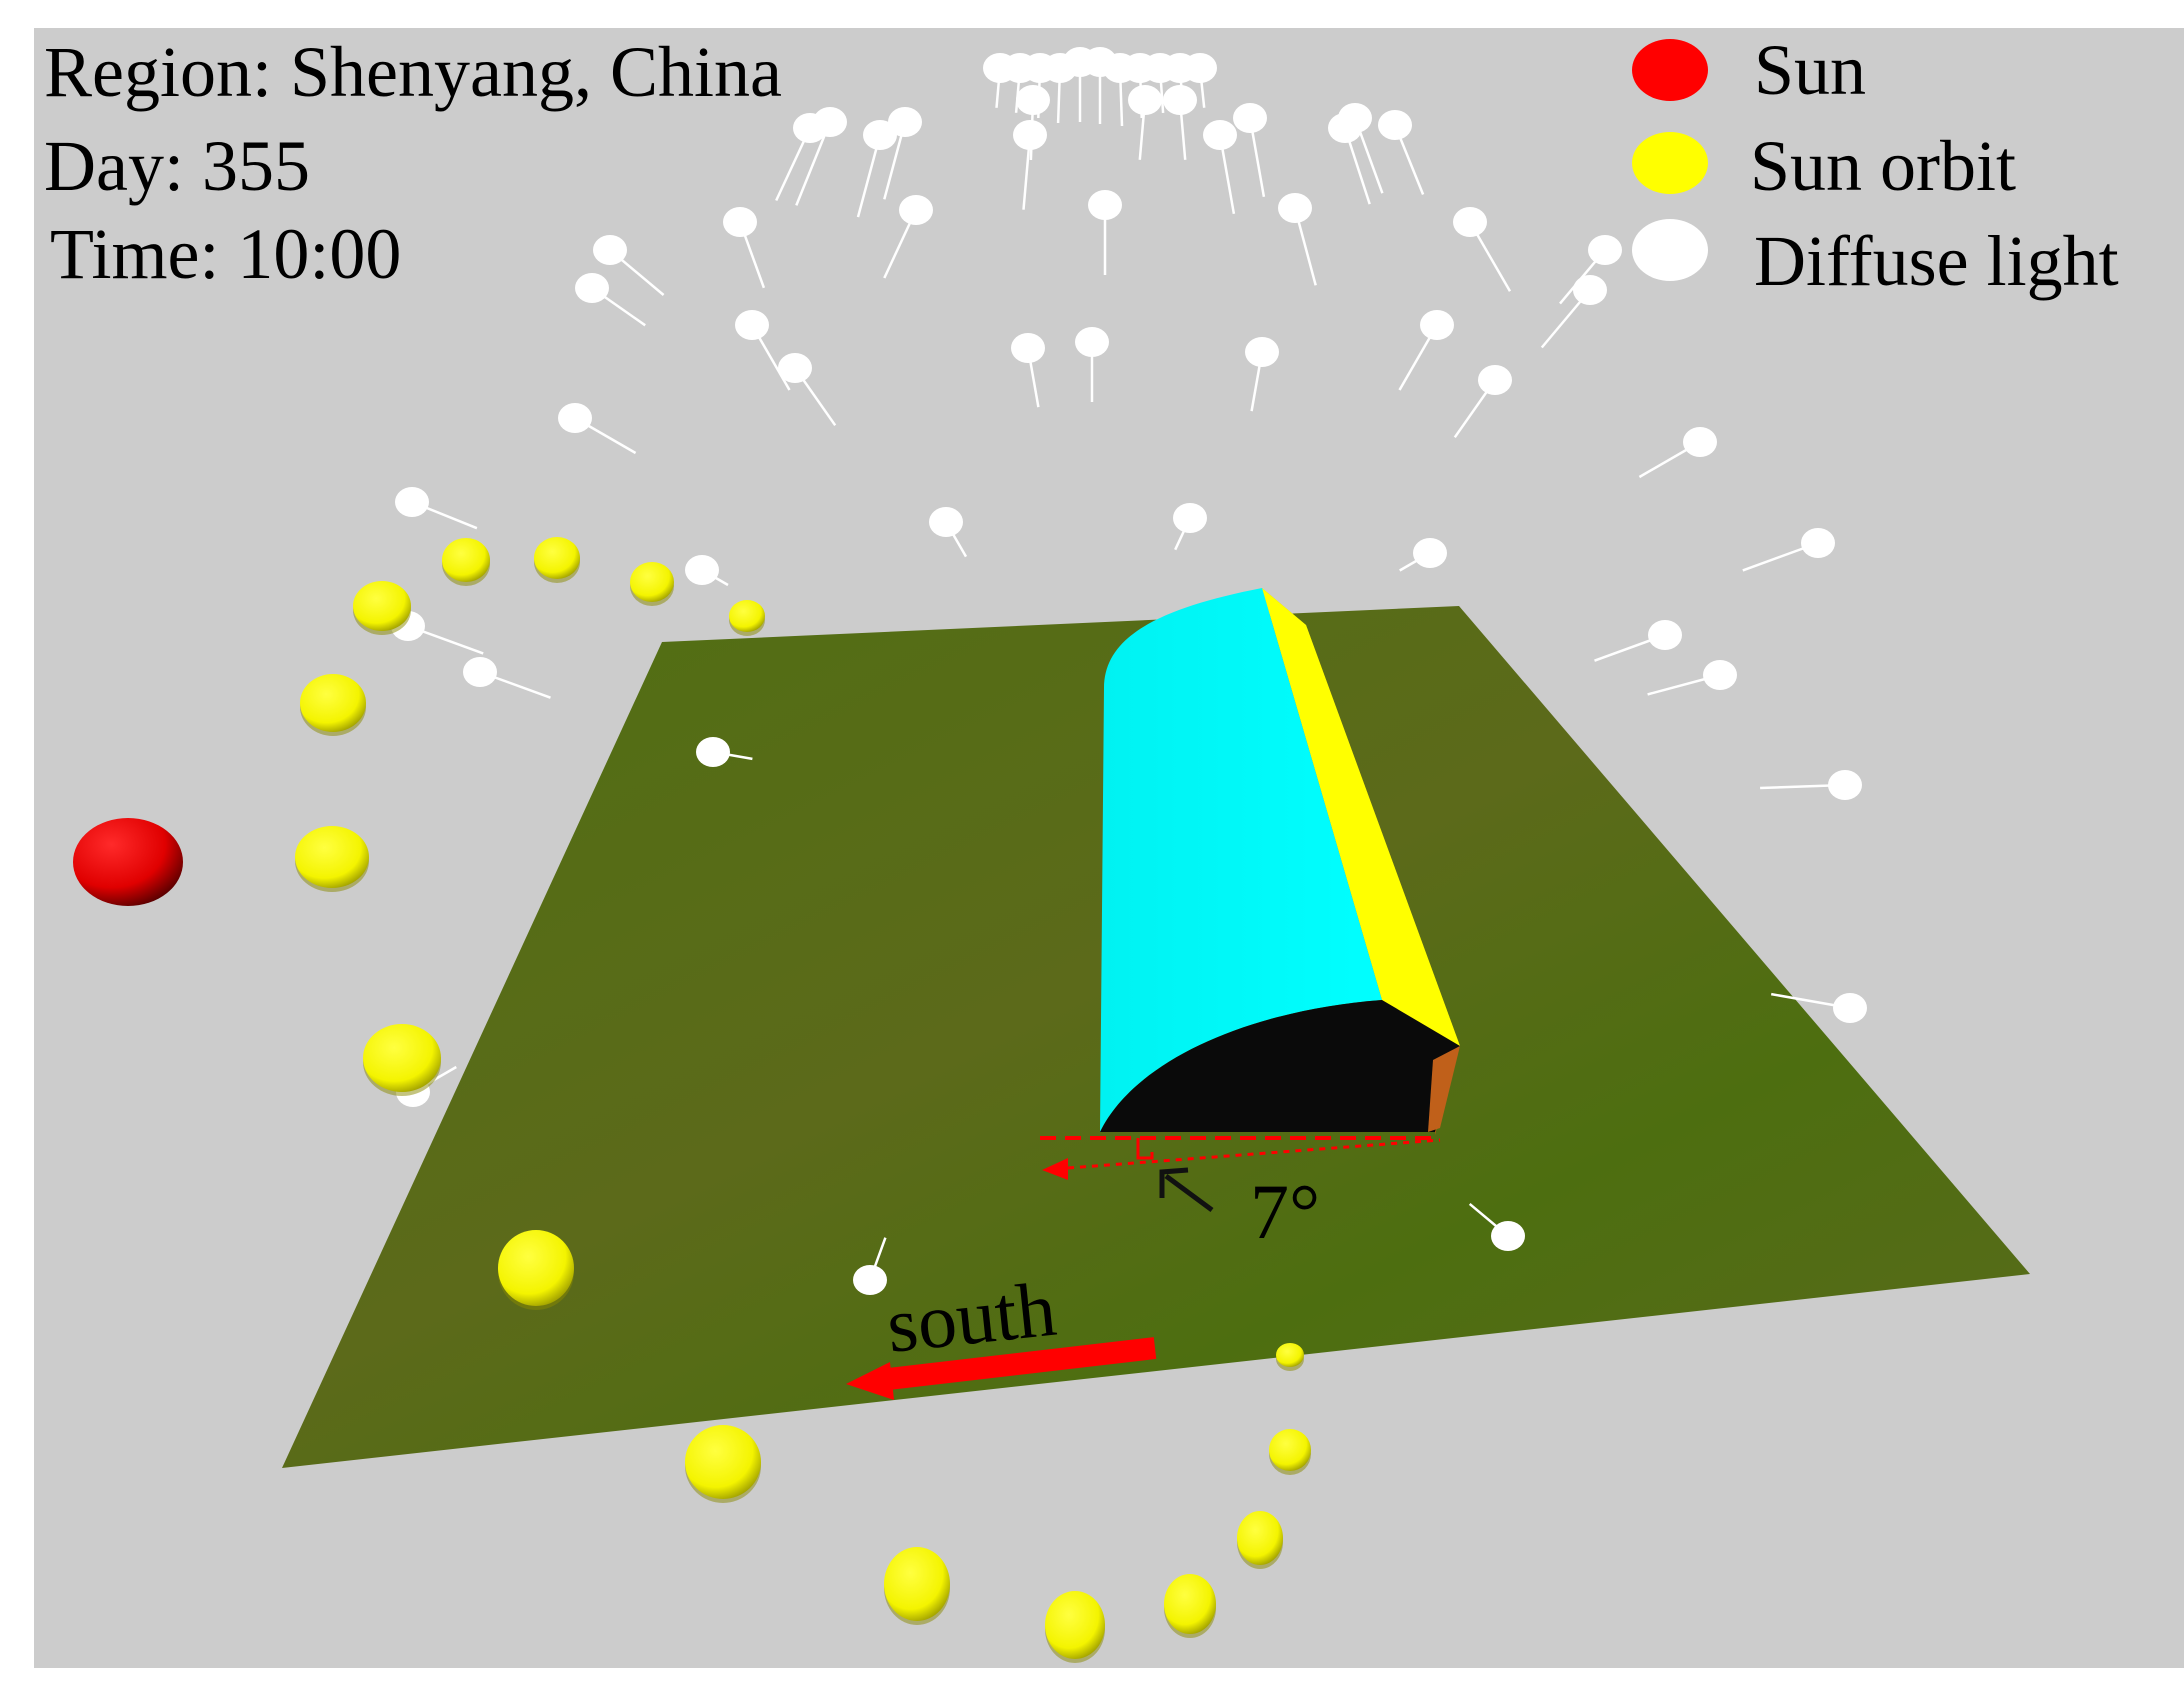 The width and height of the screenshot is (2184, 1697). Describe the element at coordinates (1241, 860) in the screenshot. I see `greenhouse-roof` at that location.